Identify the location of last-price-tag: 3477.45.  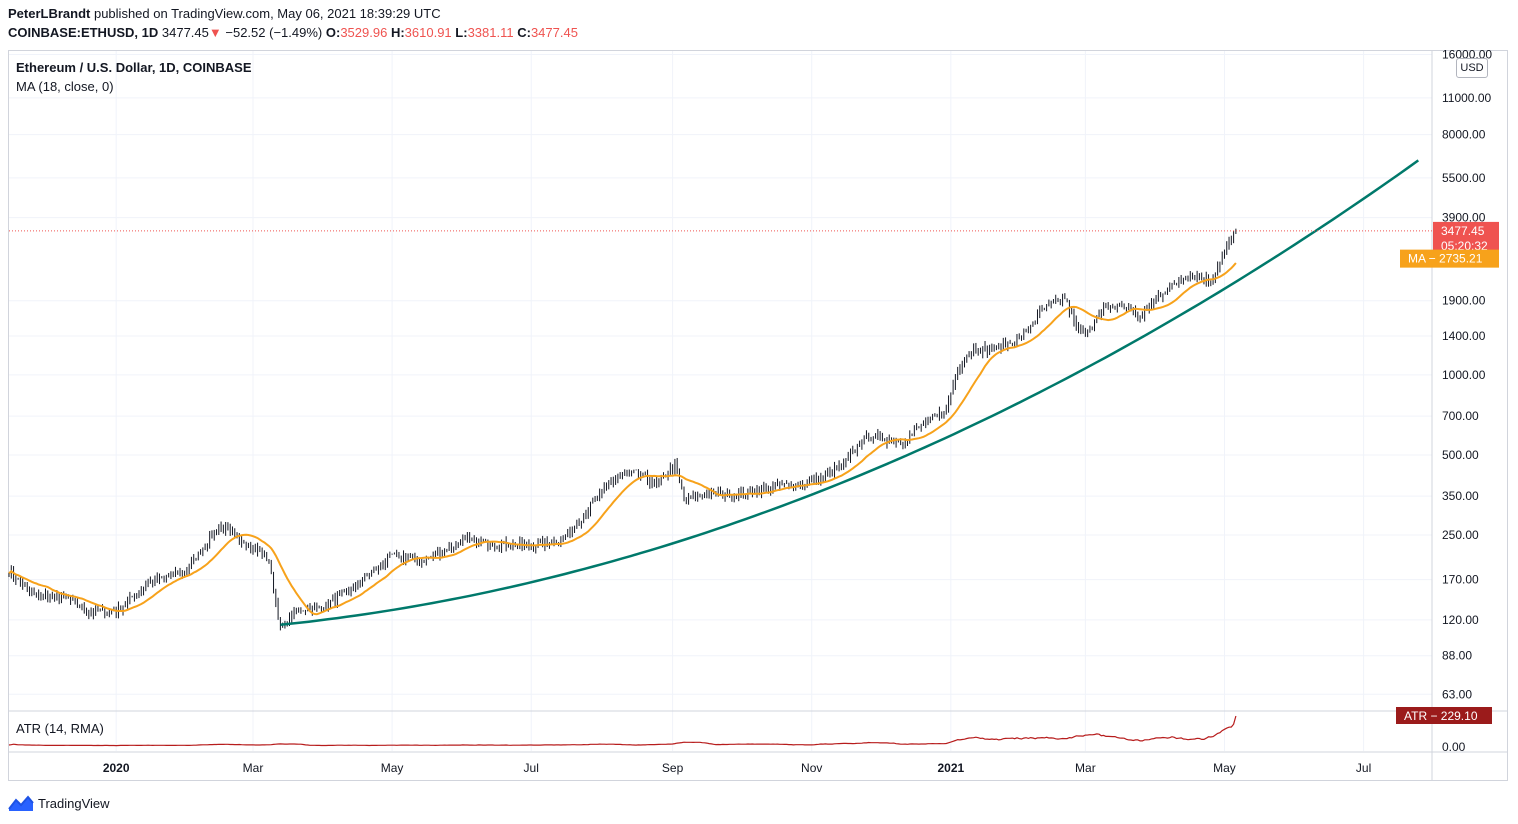
(1463, 231).